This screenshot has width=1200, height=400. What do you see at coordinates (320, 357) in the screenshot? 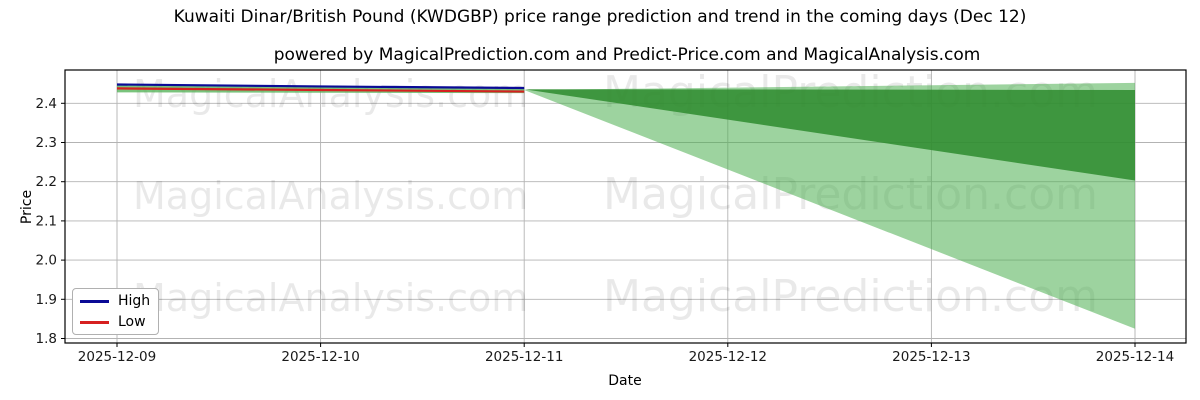
I see `x-tick-label: 2025-12-10` at bounding box center [320, 357].